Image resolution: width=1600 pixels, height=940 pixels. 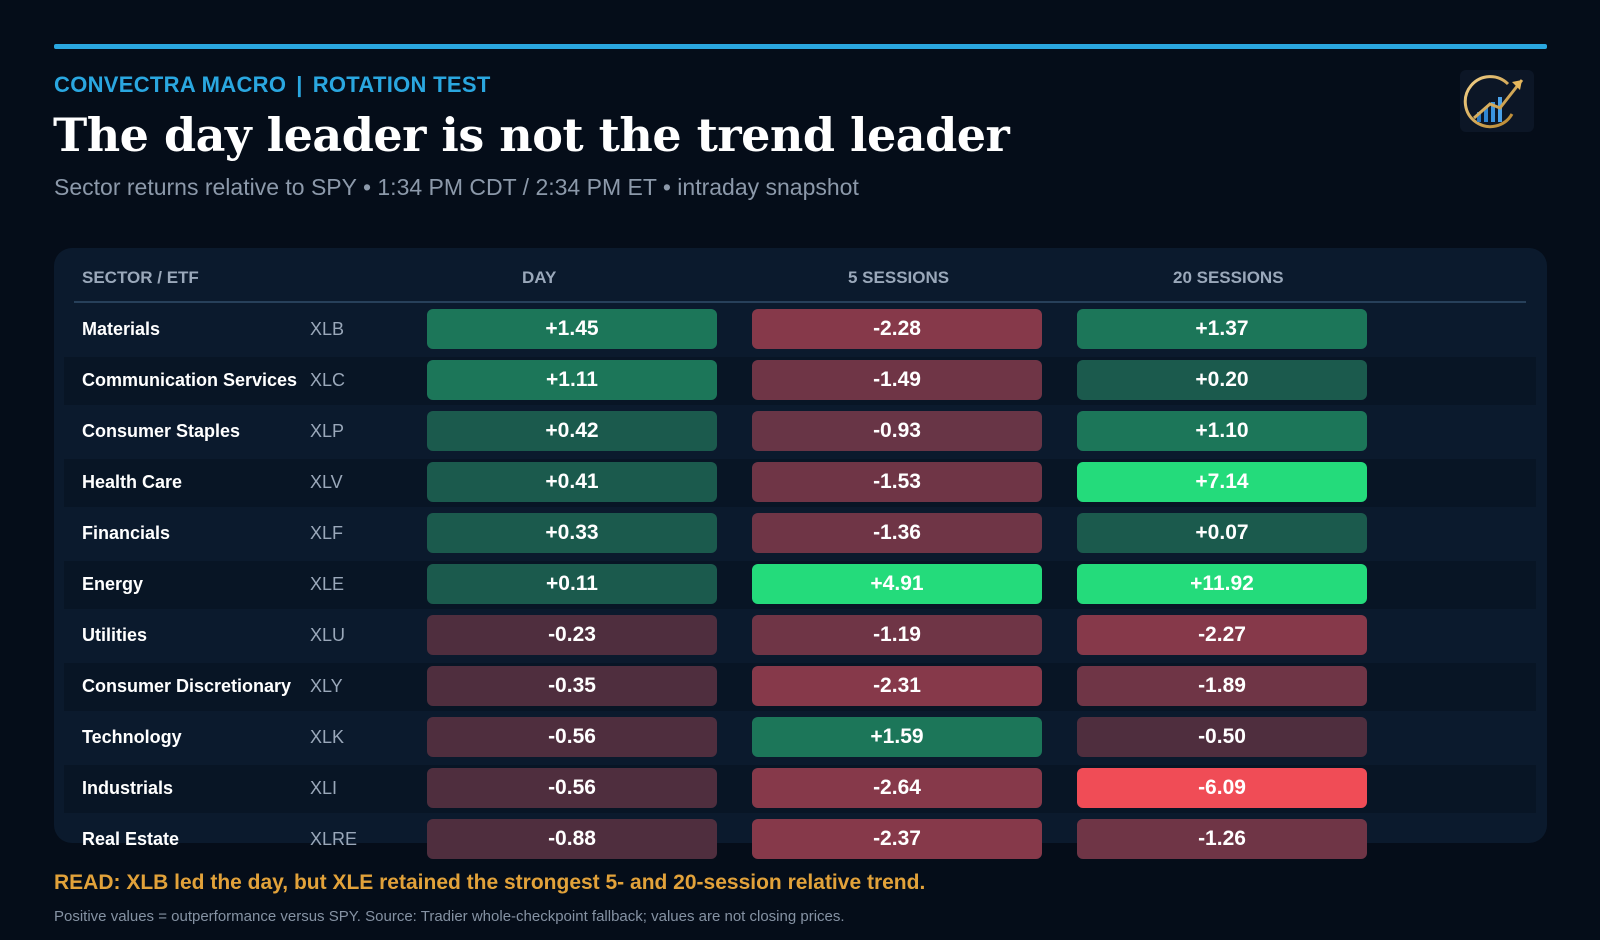 I want to click on section-label: ROTATION TEST, so click(x=401, y=84).